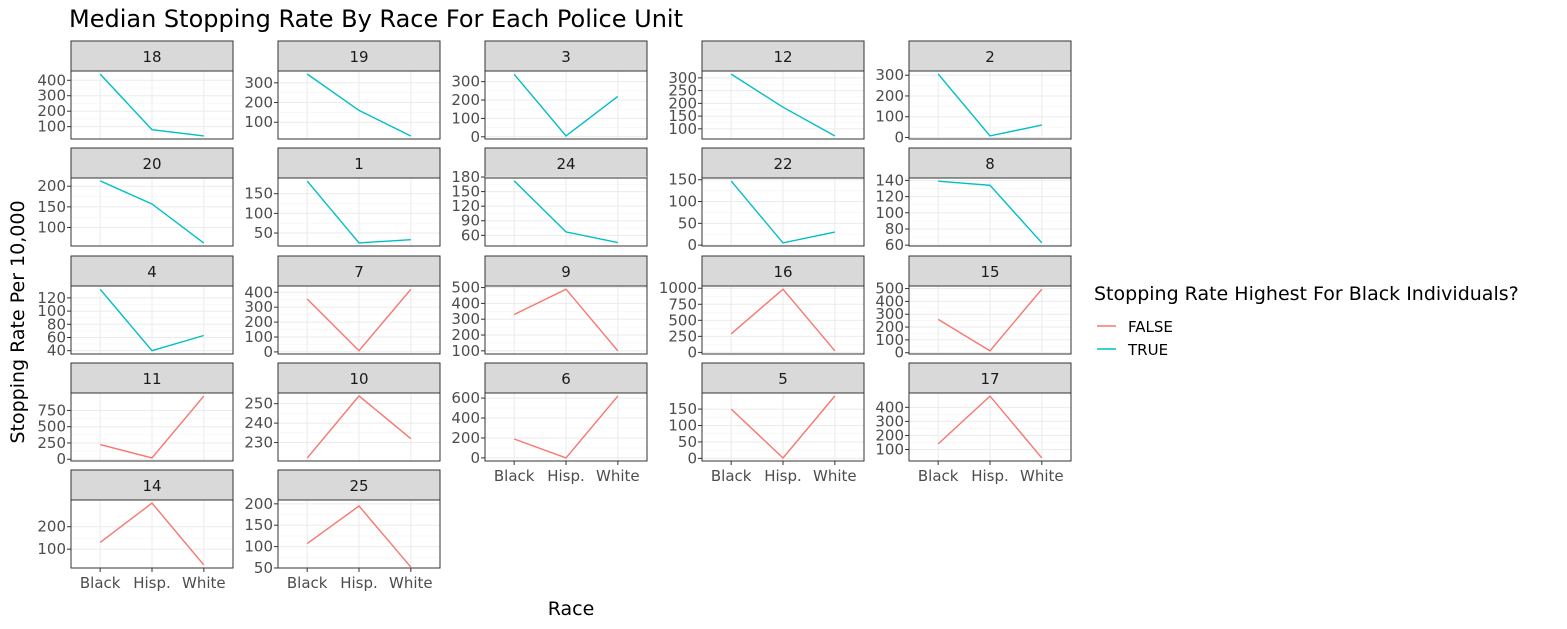 The height and width of the screenshot is (629, 1567). I want to click on facet-panel-20: 20 100 150 200, so click(135, 197).